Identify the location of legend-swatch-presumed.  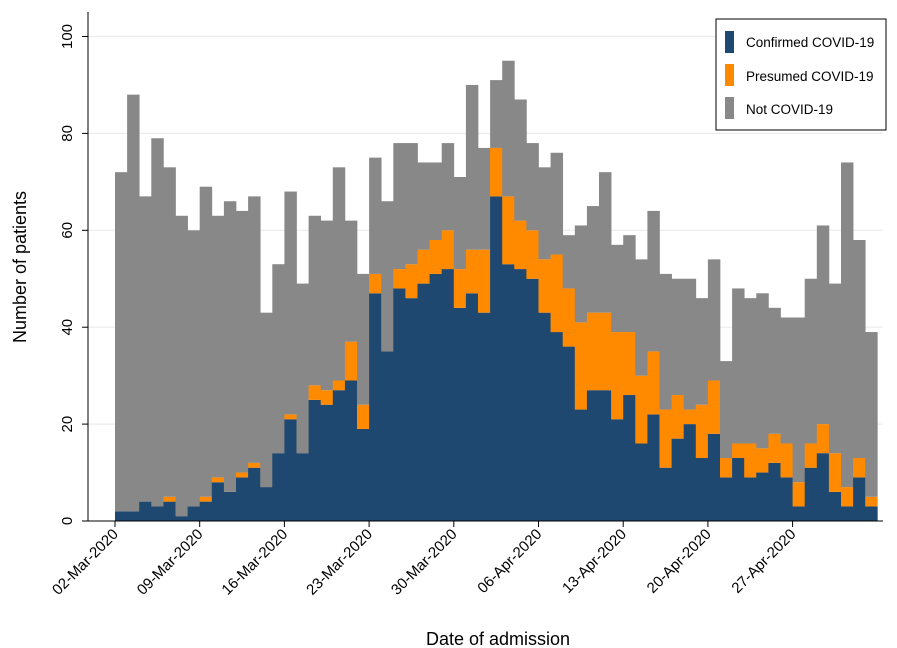
(729, 75).